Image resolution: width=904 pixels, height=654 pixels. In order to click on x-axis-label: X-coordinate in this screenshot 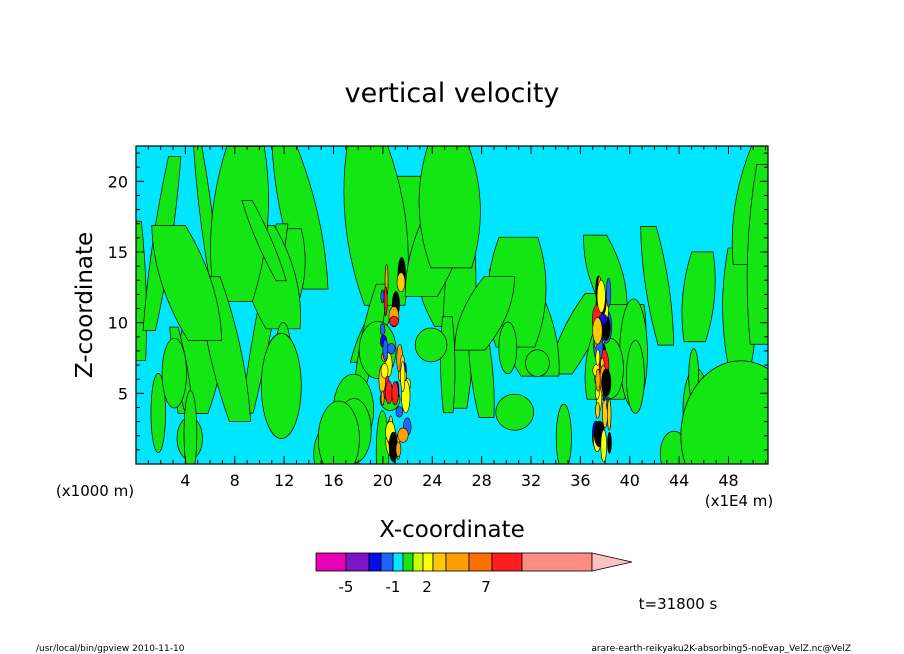, I will do `click(452, 530)`.